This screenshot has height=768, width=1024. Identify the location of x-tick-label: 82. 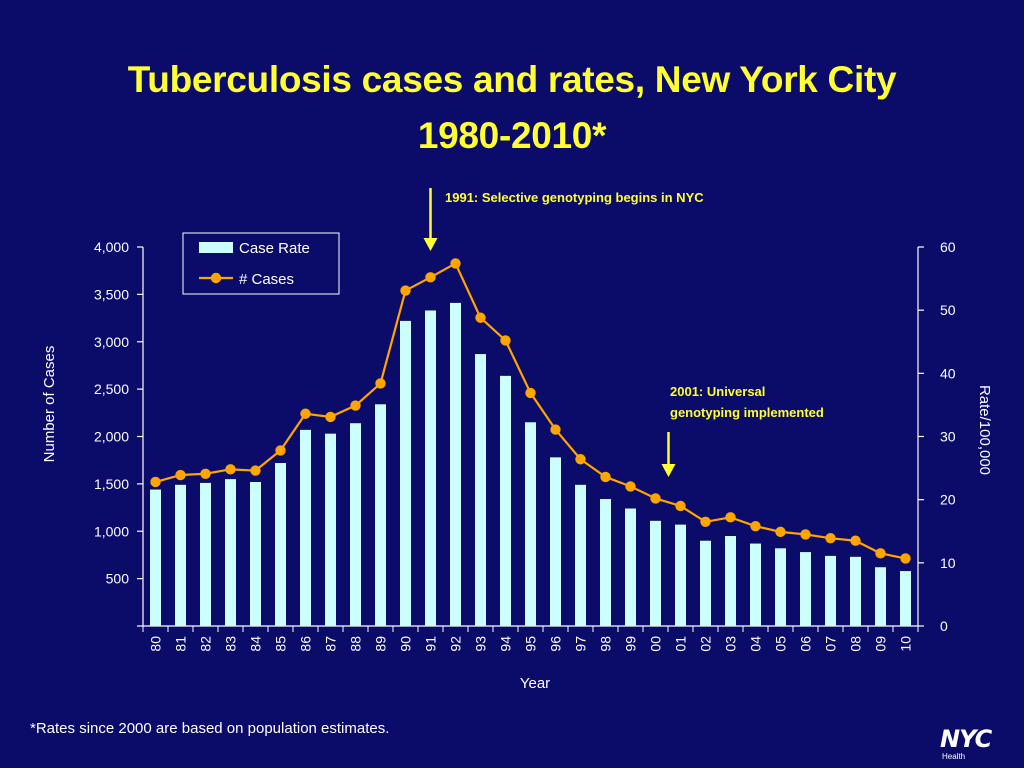
(206, 644).